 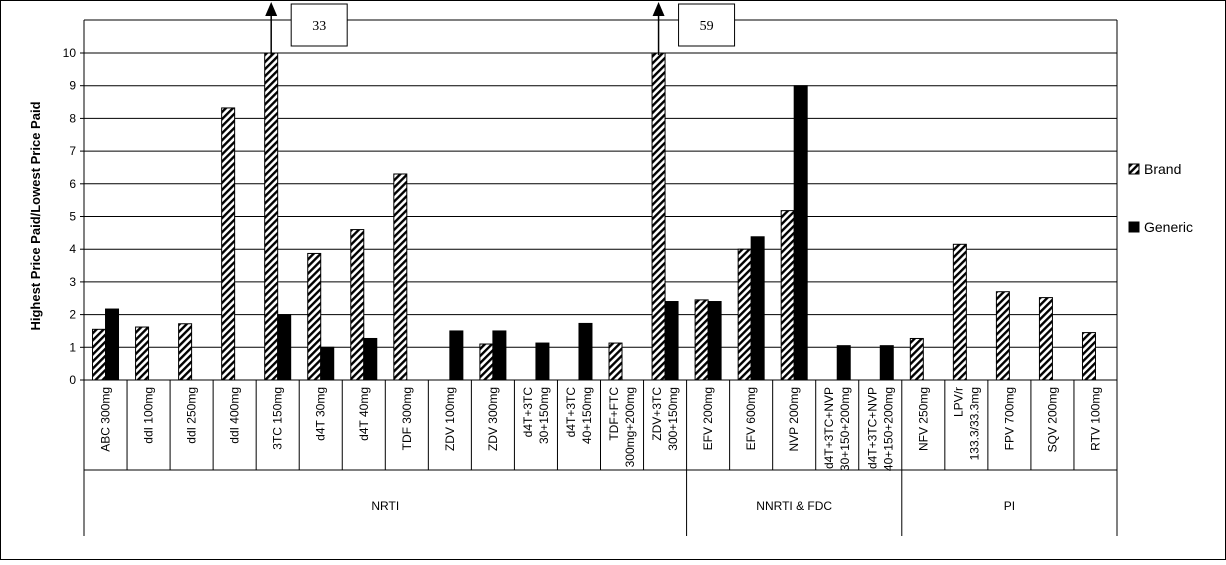 What do you see at coordinates (72, 184) in the screenshot?
I see `y-tick-label-6: 6` at bounding box center [72, 184].